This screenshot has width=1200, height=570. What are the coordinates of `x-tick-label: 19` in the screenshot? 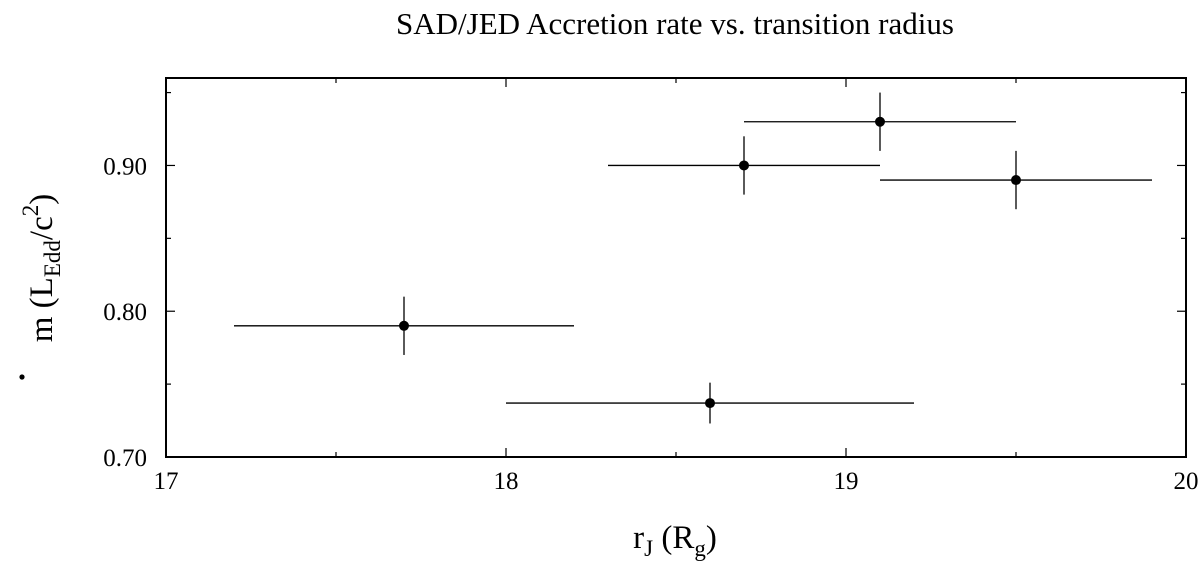 It's located at (846, 481).